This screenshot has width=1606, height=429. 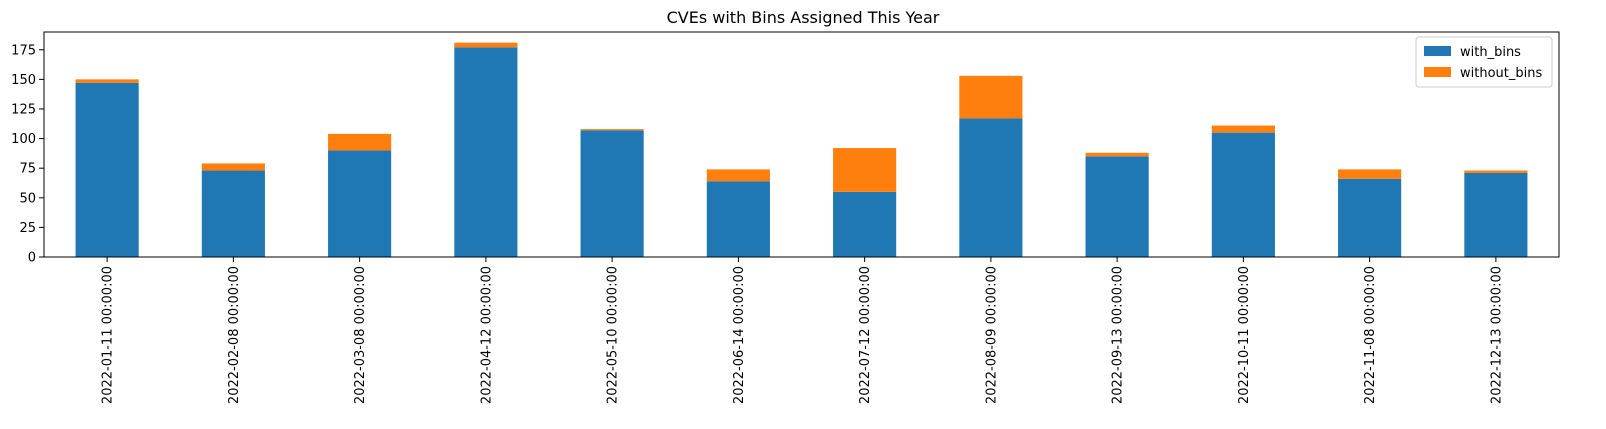 What do you see at coordinates (1484, 62) in the screenshot?
I see `legend: with_bins without_bins` at bounding box center [1484, 62].